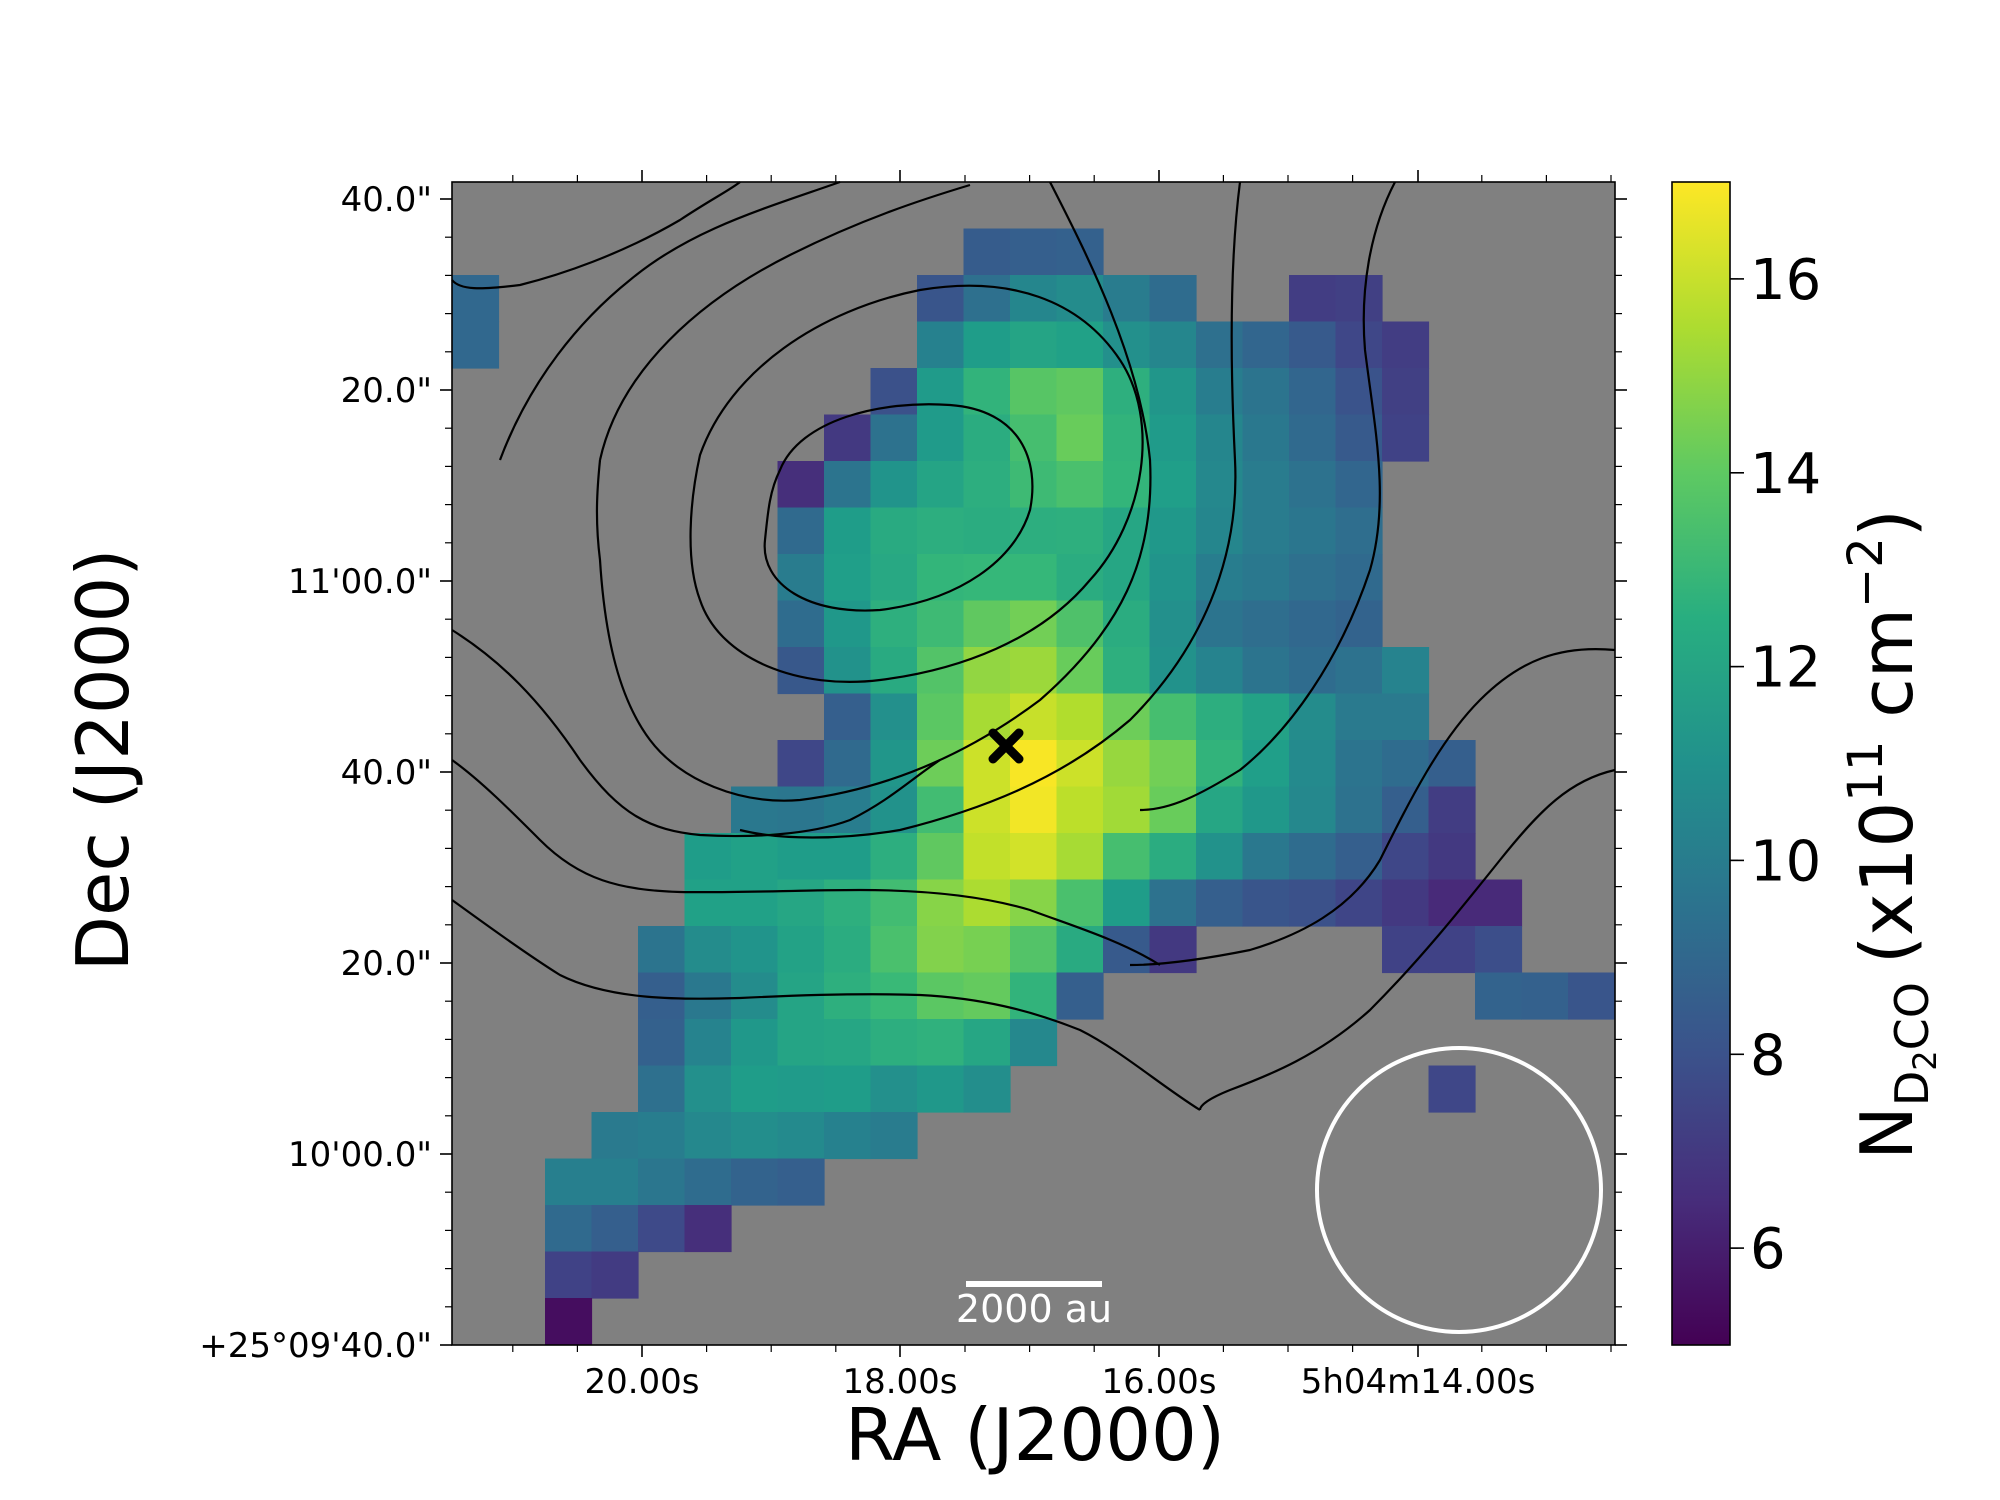 The width and height of the screenshot is (2000, 1500). I want to click on colorbar-tick-label: 10, so click(1785, 861).